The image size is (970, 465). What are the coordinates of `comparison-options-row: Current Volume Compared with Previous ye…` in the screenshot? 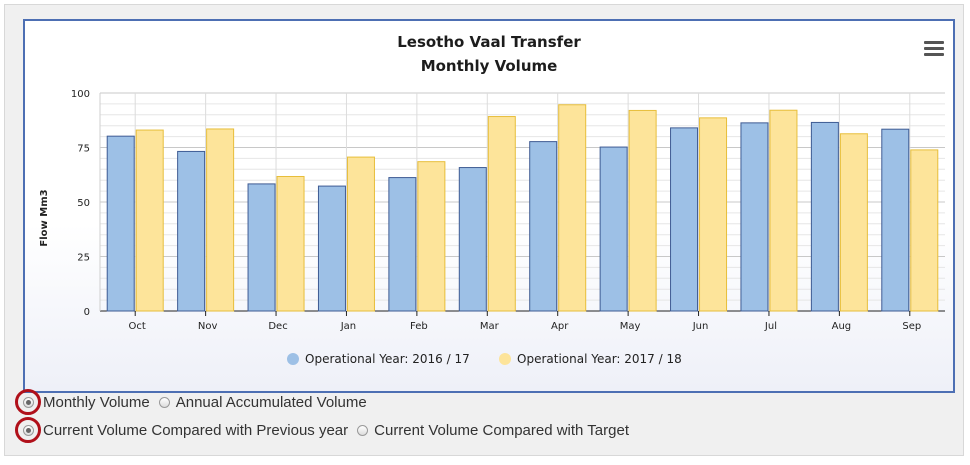 It's located at (322, 430).